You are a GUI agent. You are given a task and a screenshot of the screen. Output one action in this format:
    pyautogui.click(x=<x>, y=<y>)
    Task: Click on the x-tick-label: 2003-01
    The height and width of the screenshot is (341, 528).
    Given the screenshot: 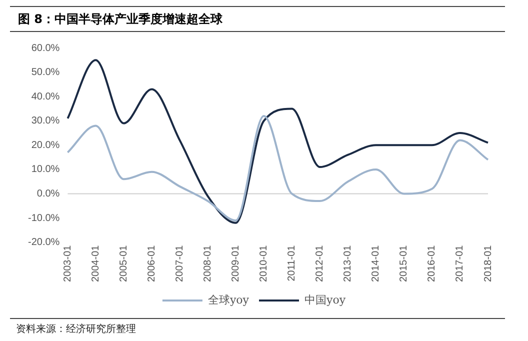 What is the action you would take?
    pyautogui.click(x=68, y=263)
    